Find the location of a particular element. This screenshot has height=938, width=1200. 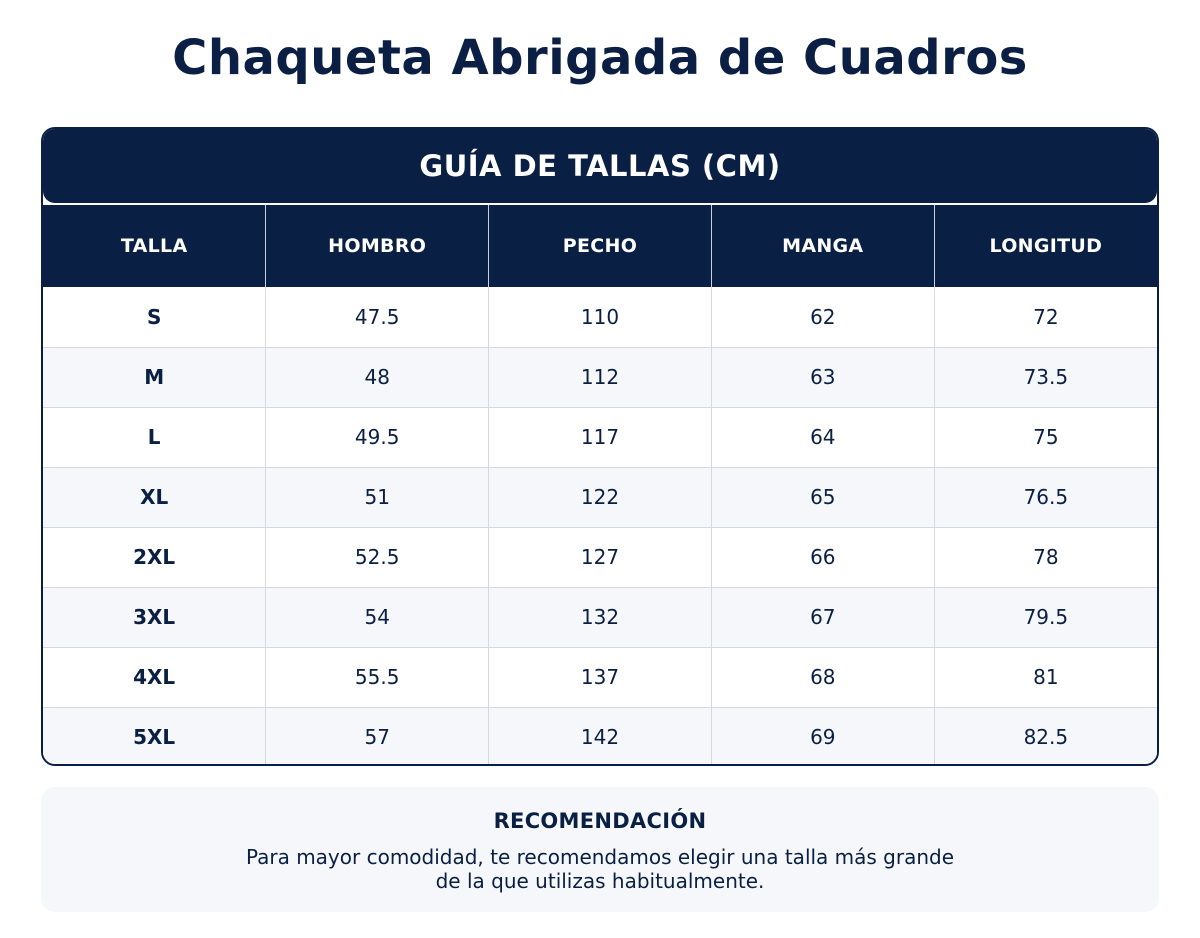

chest-cell: 117 is located at coordinates (600, 436).